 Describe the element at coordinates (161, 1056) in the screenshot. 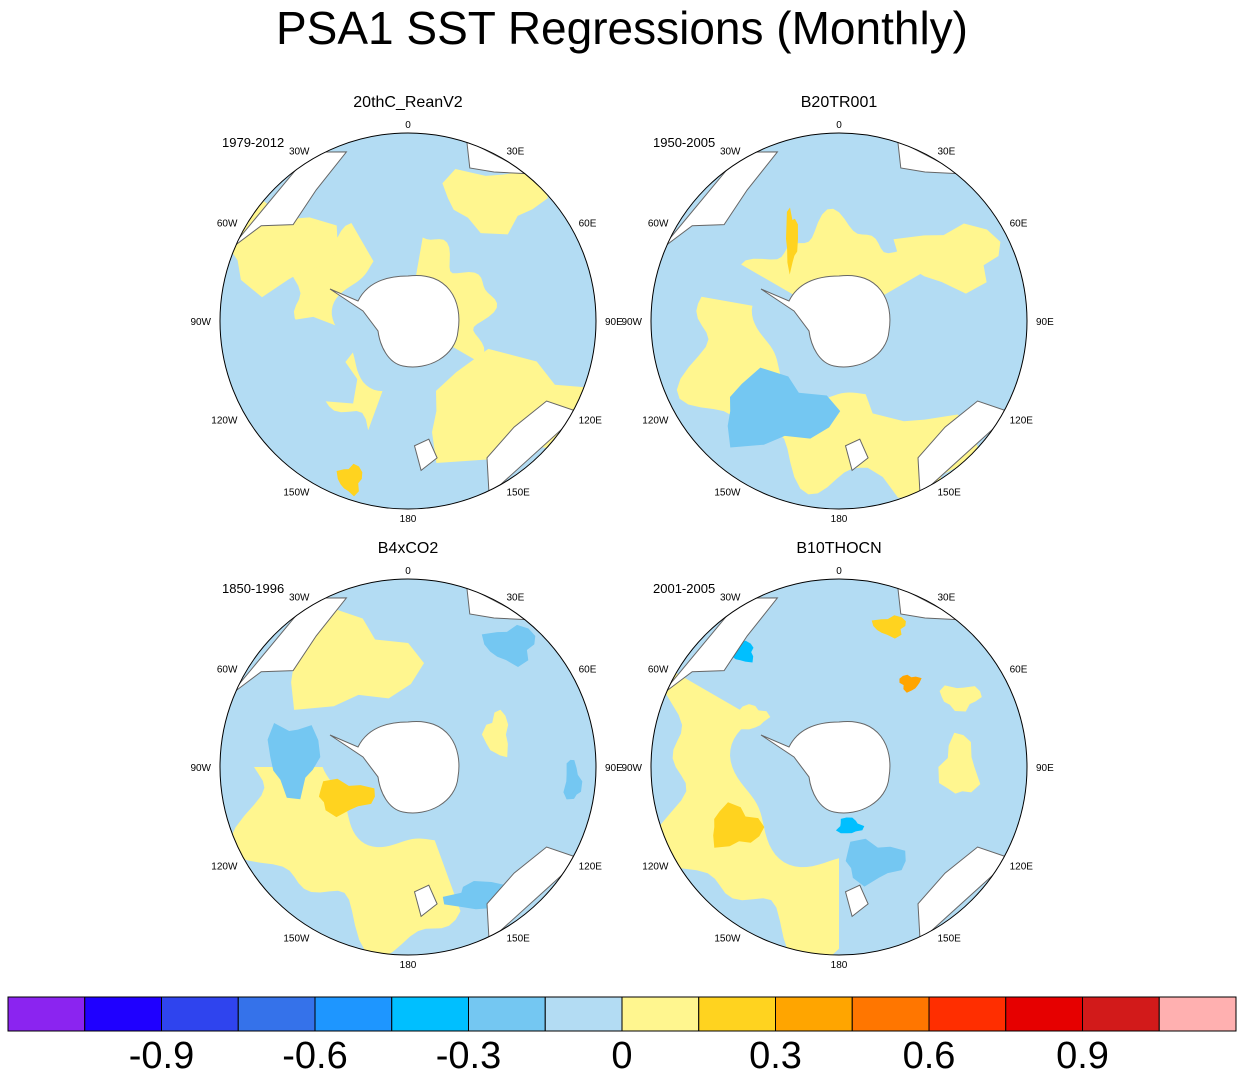

I see `colorbar-tick-label: -0.9` at that location.